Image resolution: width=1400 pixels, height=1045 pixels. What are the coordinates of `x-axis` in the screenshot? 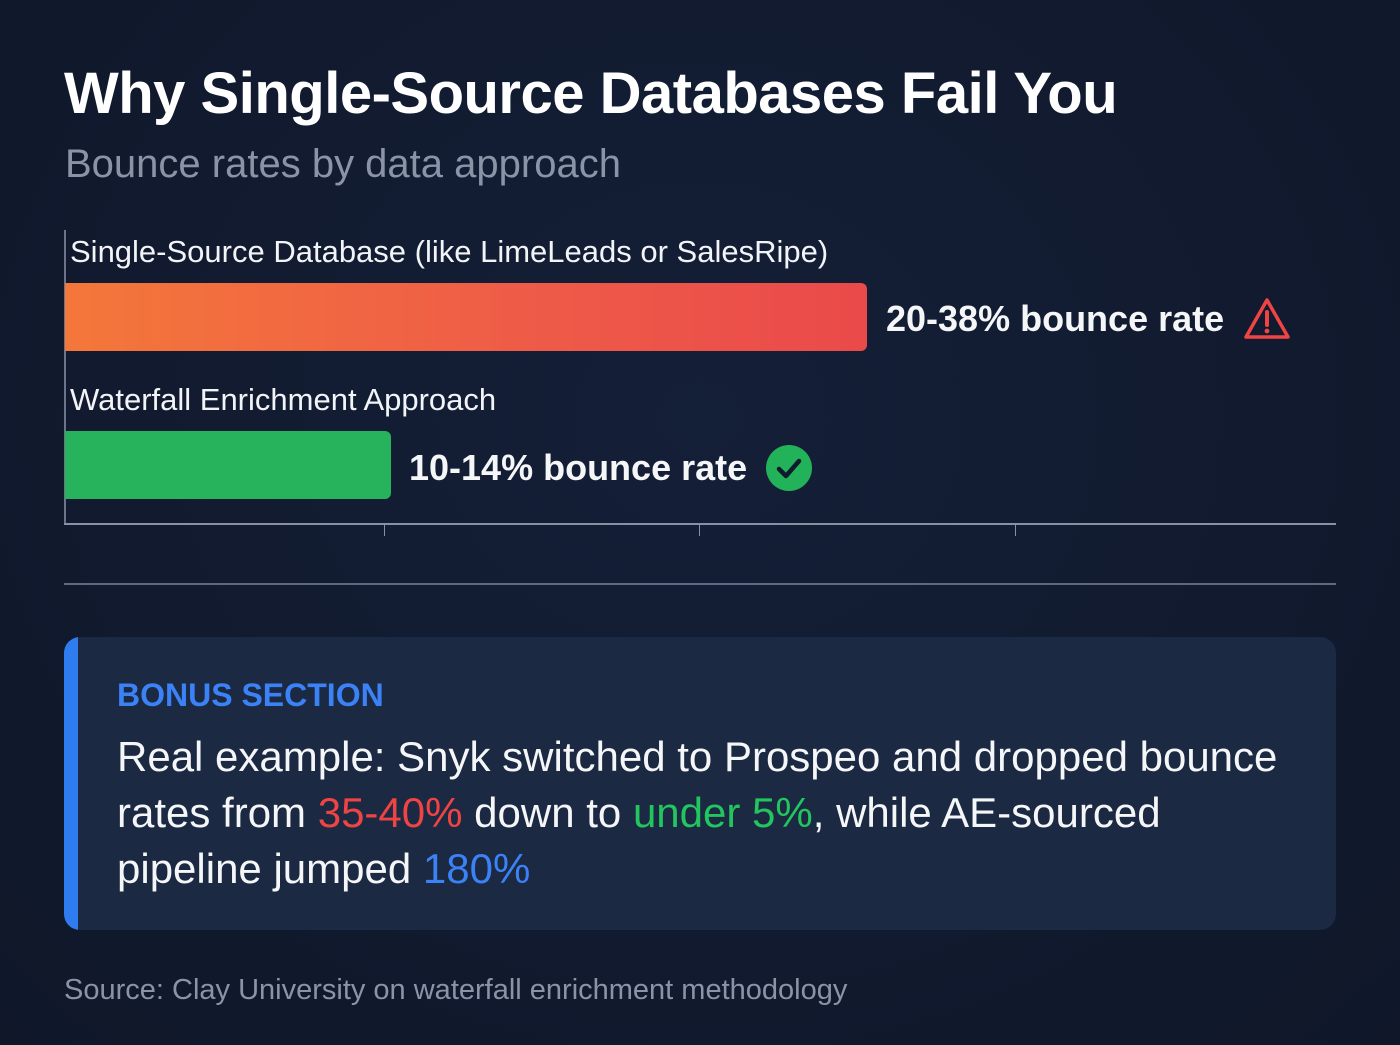 It's located at (700, 524).